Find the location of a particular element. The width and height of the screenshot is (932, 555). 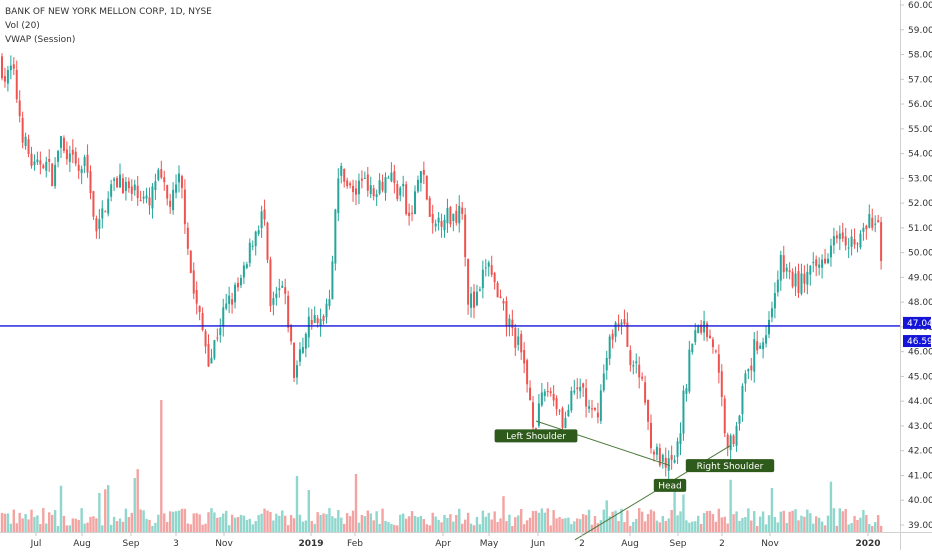

x-tick-label: Apr is located at coordinates (443, 544).